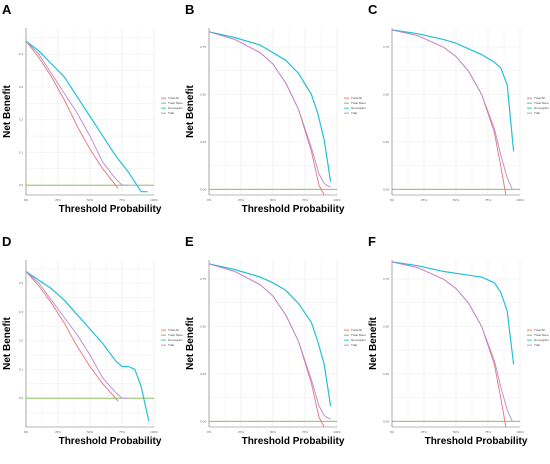 Image resolution: width=550 pixels, height=464 pixels. Describe the element at coordinates (21, 120) in the screenshot. I see `y-tick-label: 0.2` at that location.